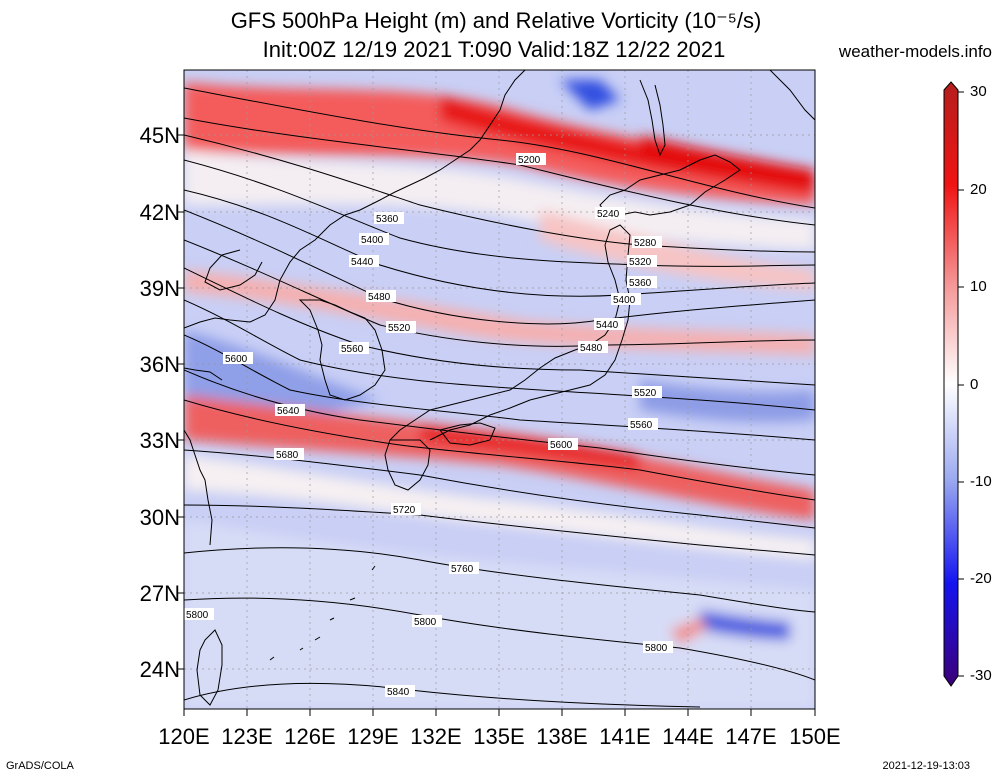  I want to click on contour-label: 5320, so click(642, 261).